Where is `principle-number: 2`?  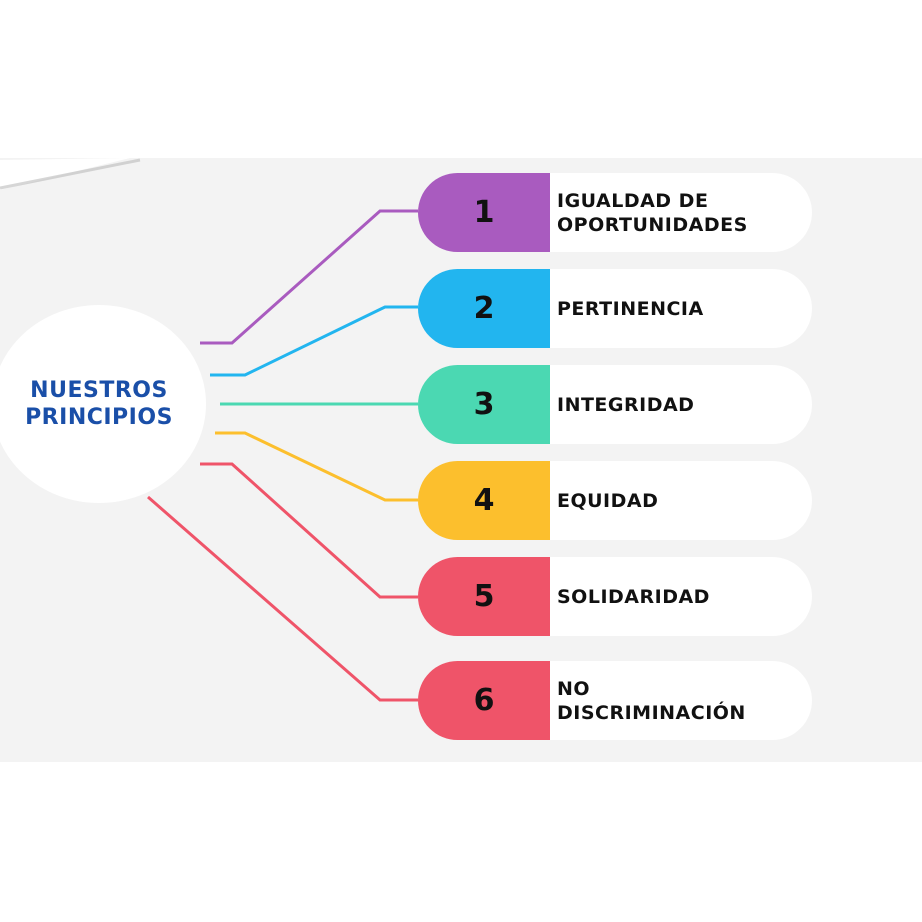
principle-number: 2 is located at coordinates (484, 308).